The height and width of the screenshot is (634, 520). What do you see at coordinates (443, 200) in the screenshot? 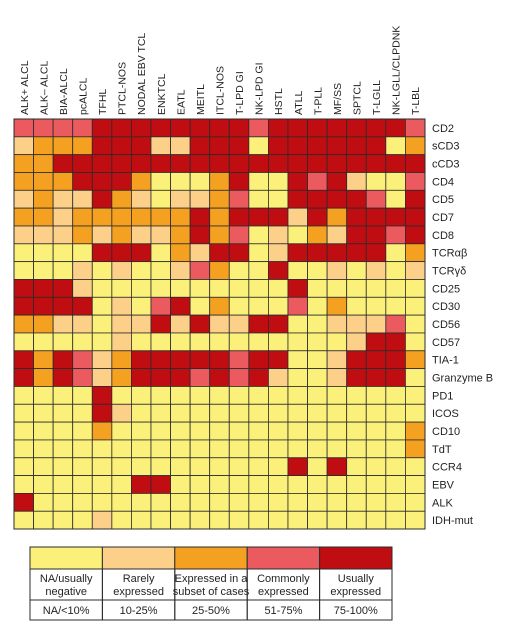
I see `row-label: CD5` at bounding box center [443, 200].